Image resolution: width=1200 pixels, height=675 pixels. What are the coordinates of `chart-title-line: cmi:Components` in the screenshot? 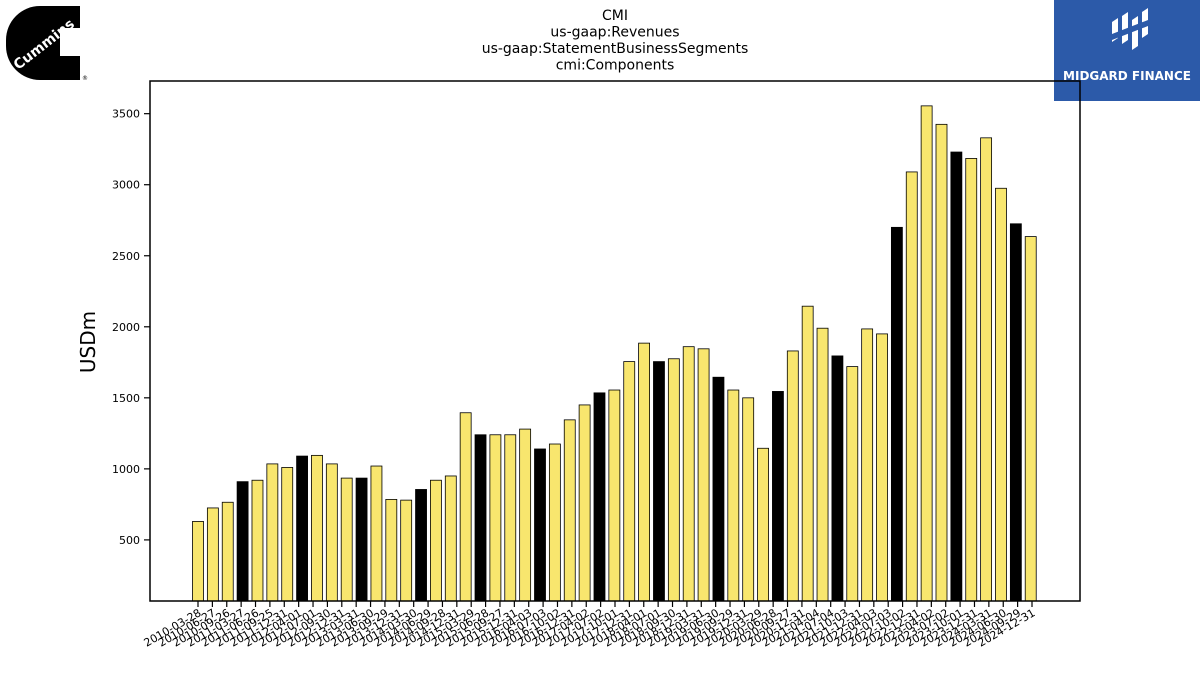 It's located at (615, 66).